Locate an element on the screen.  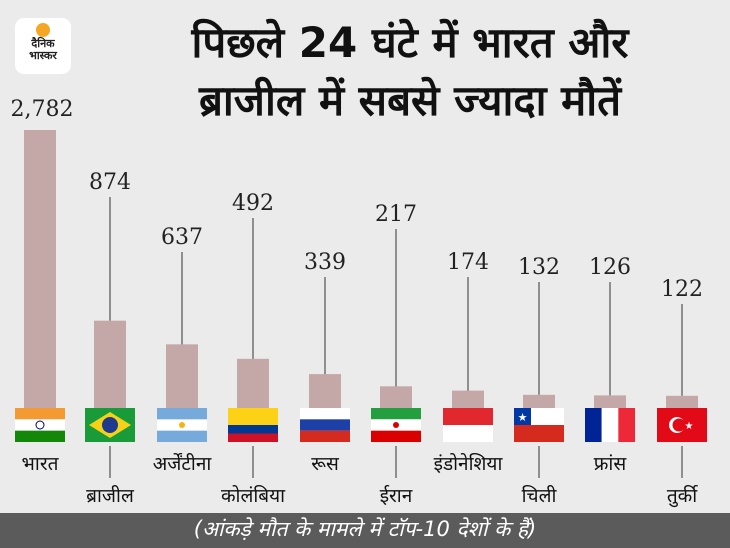
bar-france is located at coordinates (610, 401).